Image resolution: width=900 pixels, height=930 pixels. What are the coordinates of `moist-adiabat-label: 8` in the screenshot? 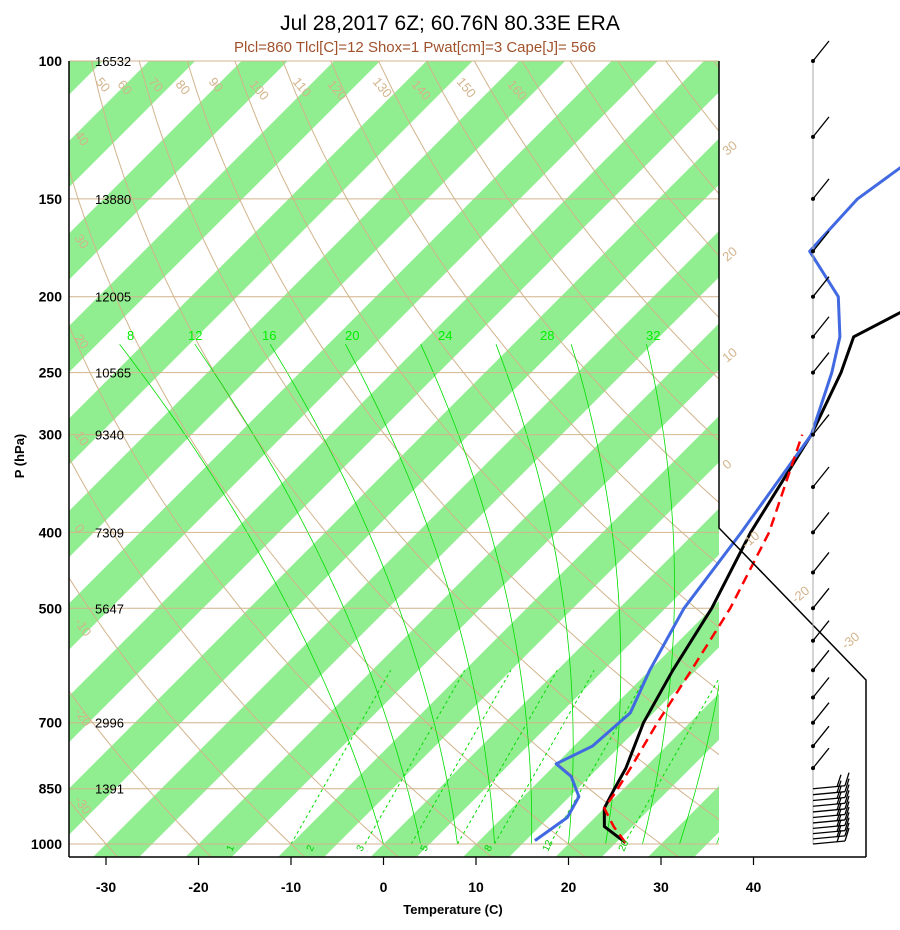 It's located at (130, 335).